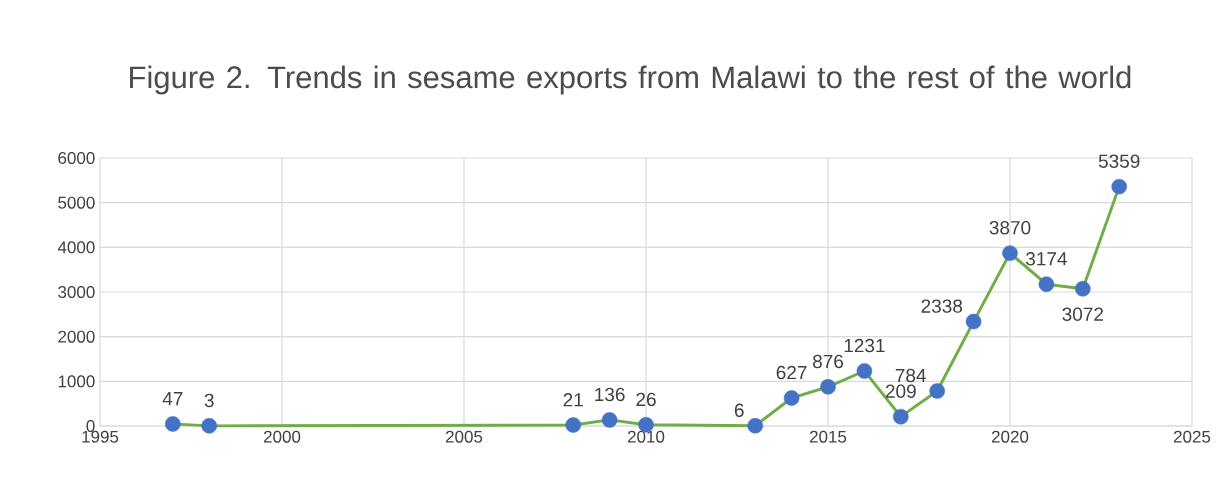  Describe the element at coordinates (282, 436) in the screenshot. I see `x-tick-label: 2000` at that location.